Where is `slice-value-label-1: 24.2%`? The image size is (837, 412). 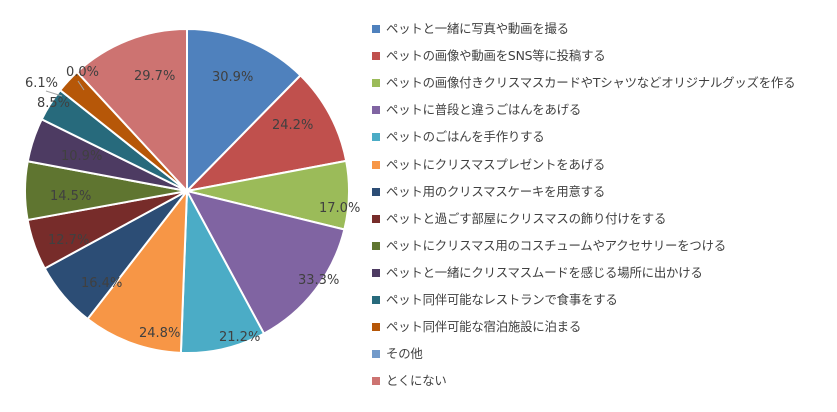 slice-value-label-1: 24.2% is located at coordinates (292, 125).